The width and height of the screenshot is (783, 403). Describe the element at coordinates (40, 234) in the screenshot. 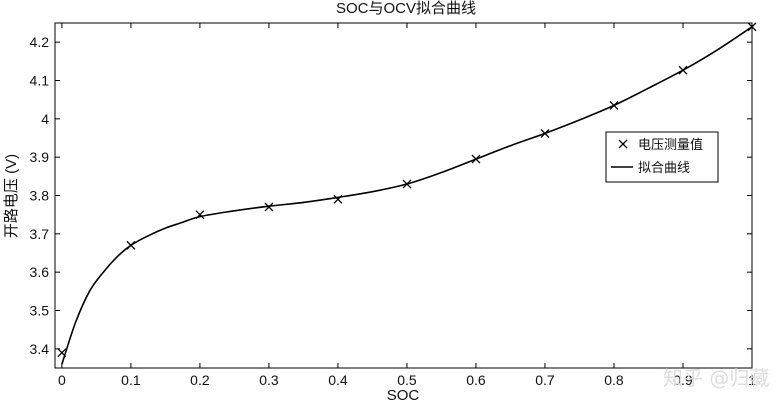

I see `y-tick-label: 3.7` at that location.